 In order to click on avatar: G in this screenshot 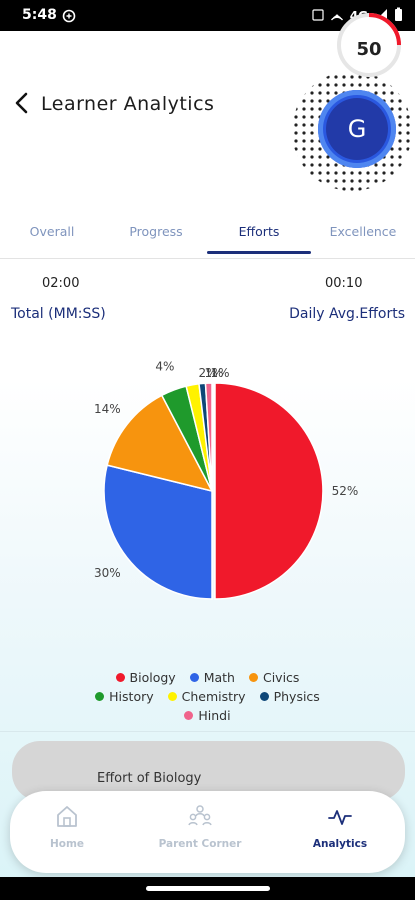, I will do `click(357, 129)`.